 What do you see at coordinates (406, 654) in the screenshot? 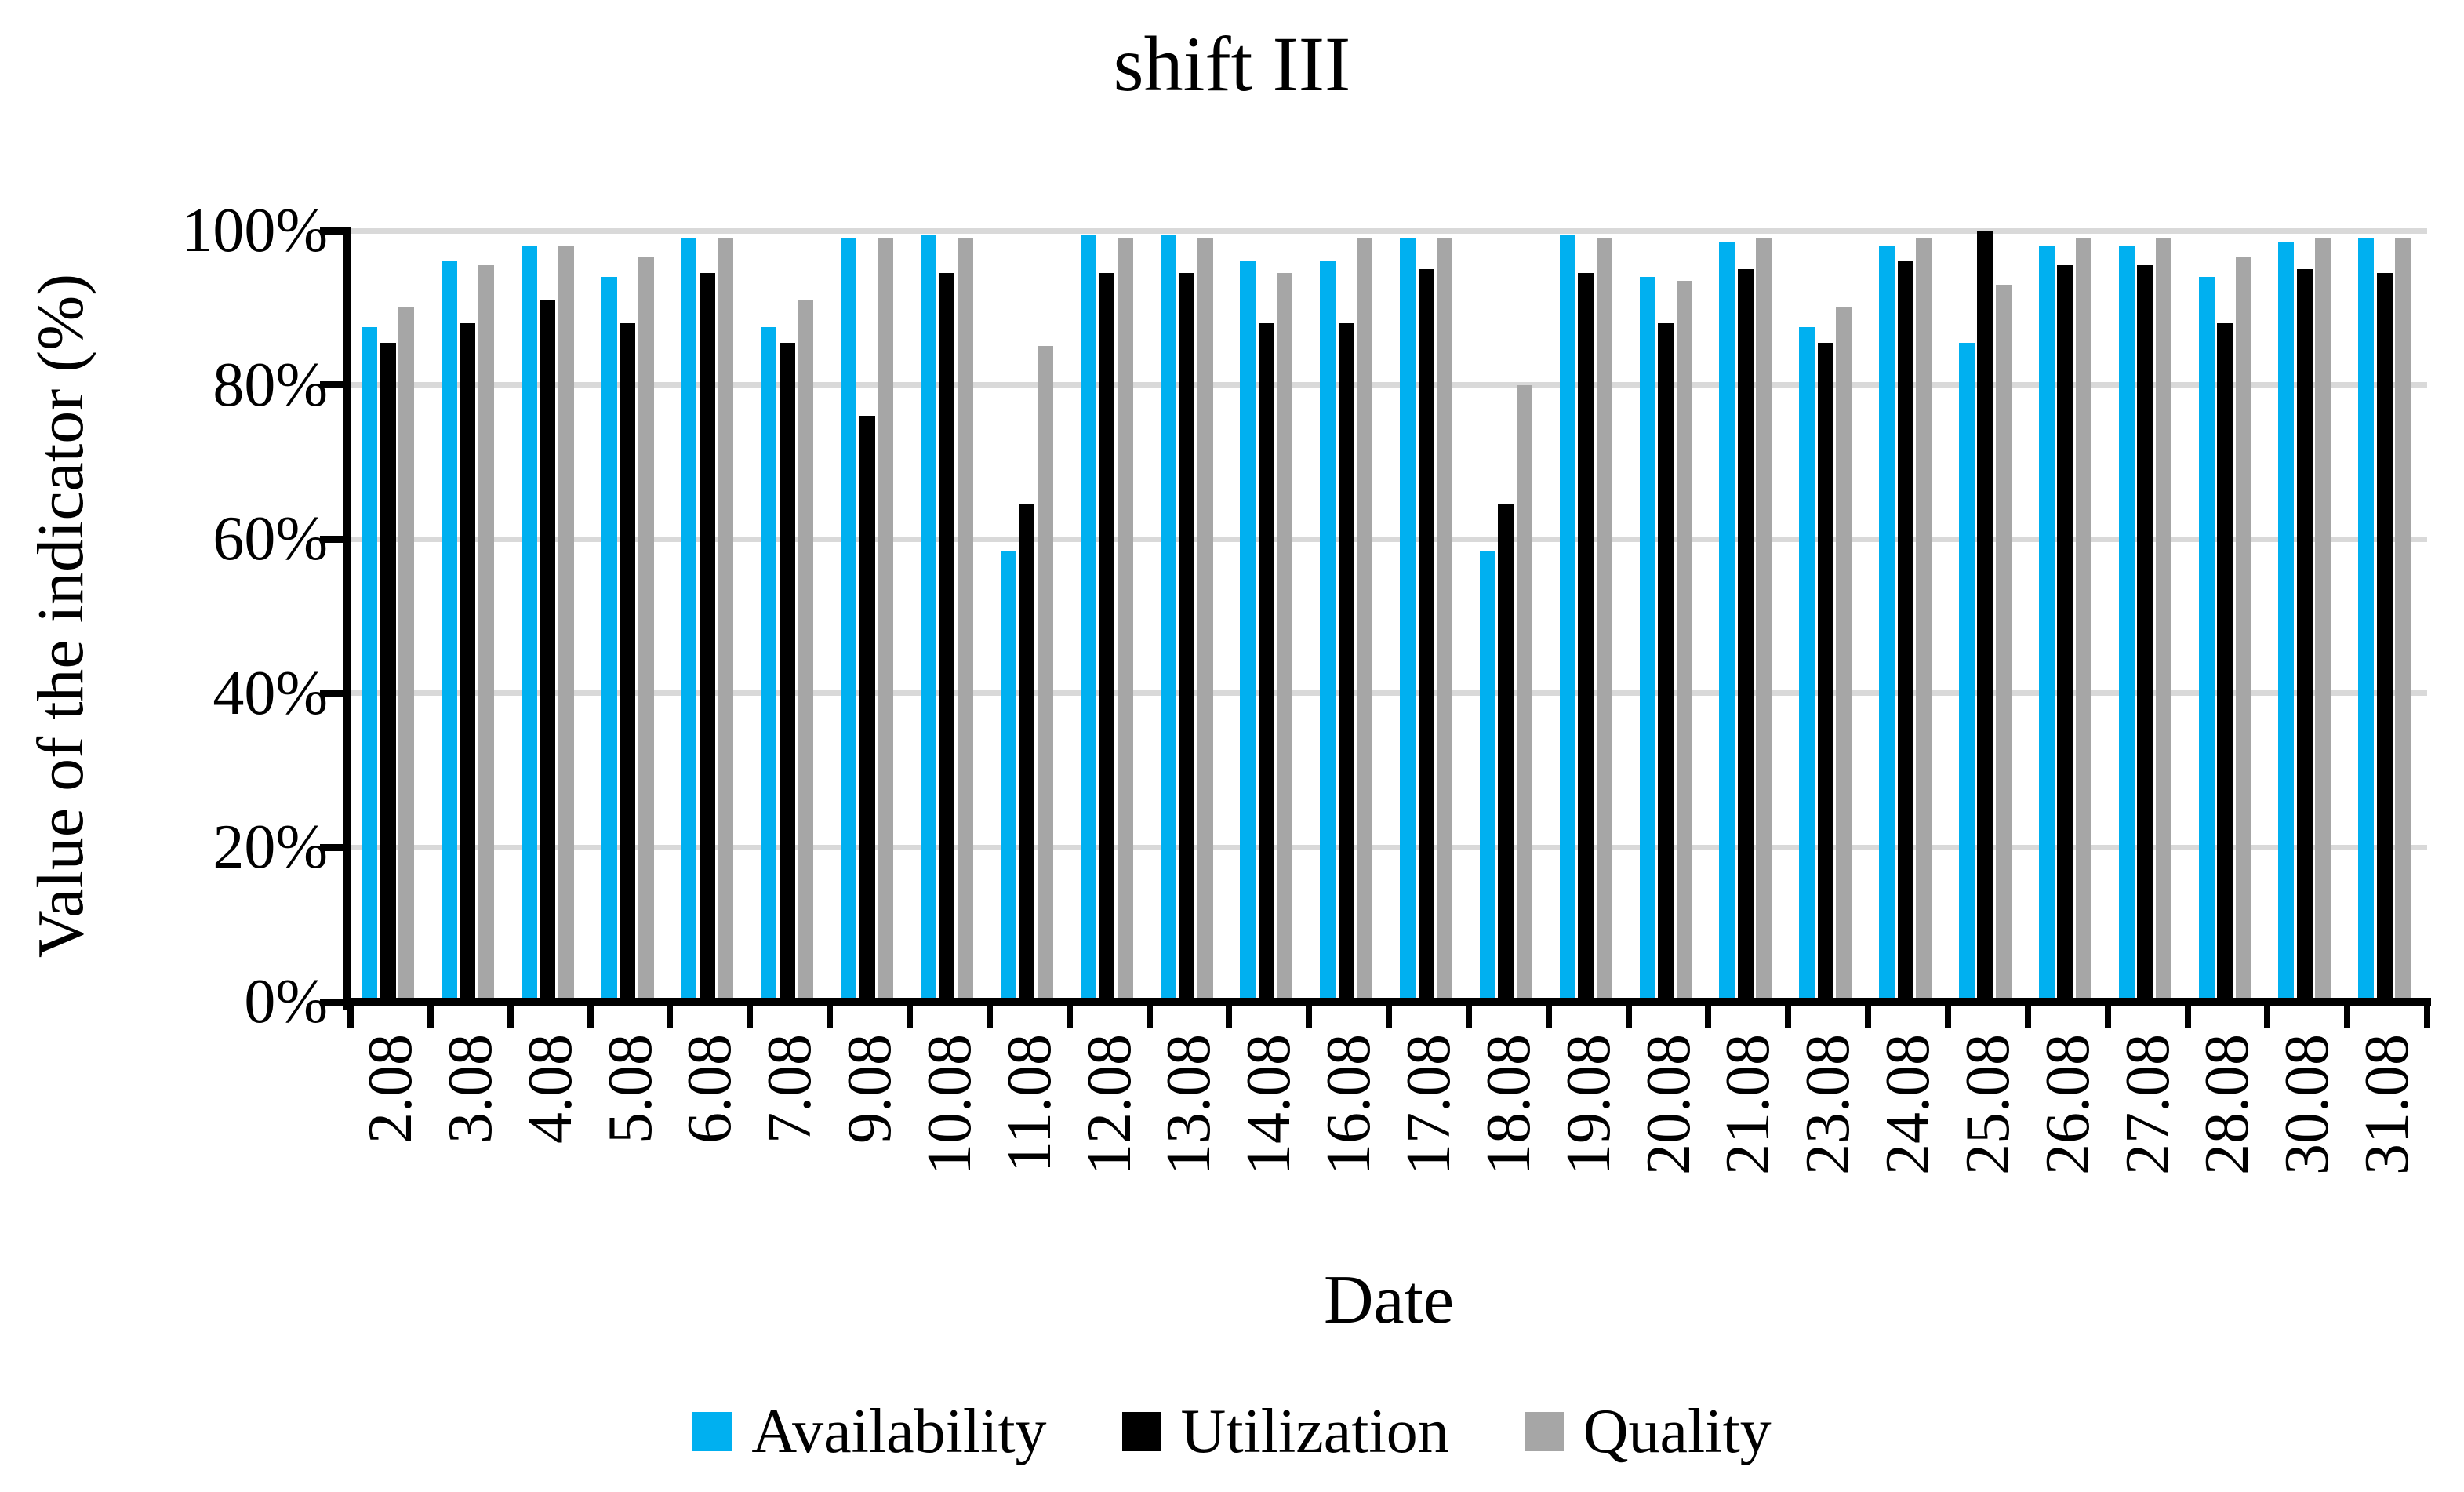
I see `bar-quality-2.08` at bounding box center [406, 654].